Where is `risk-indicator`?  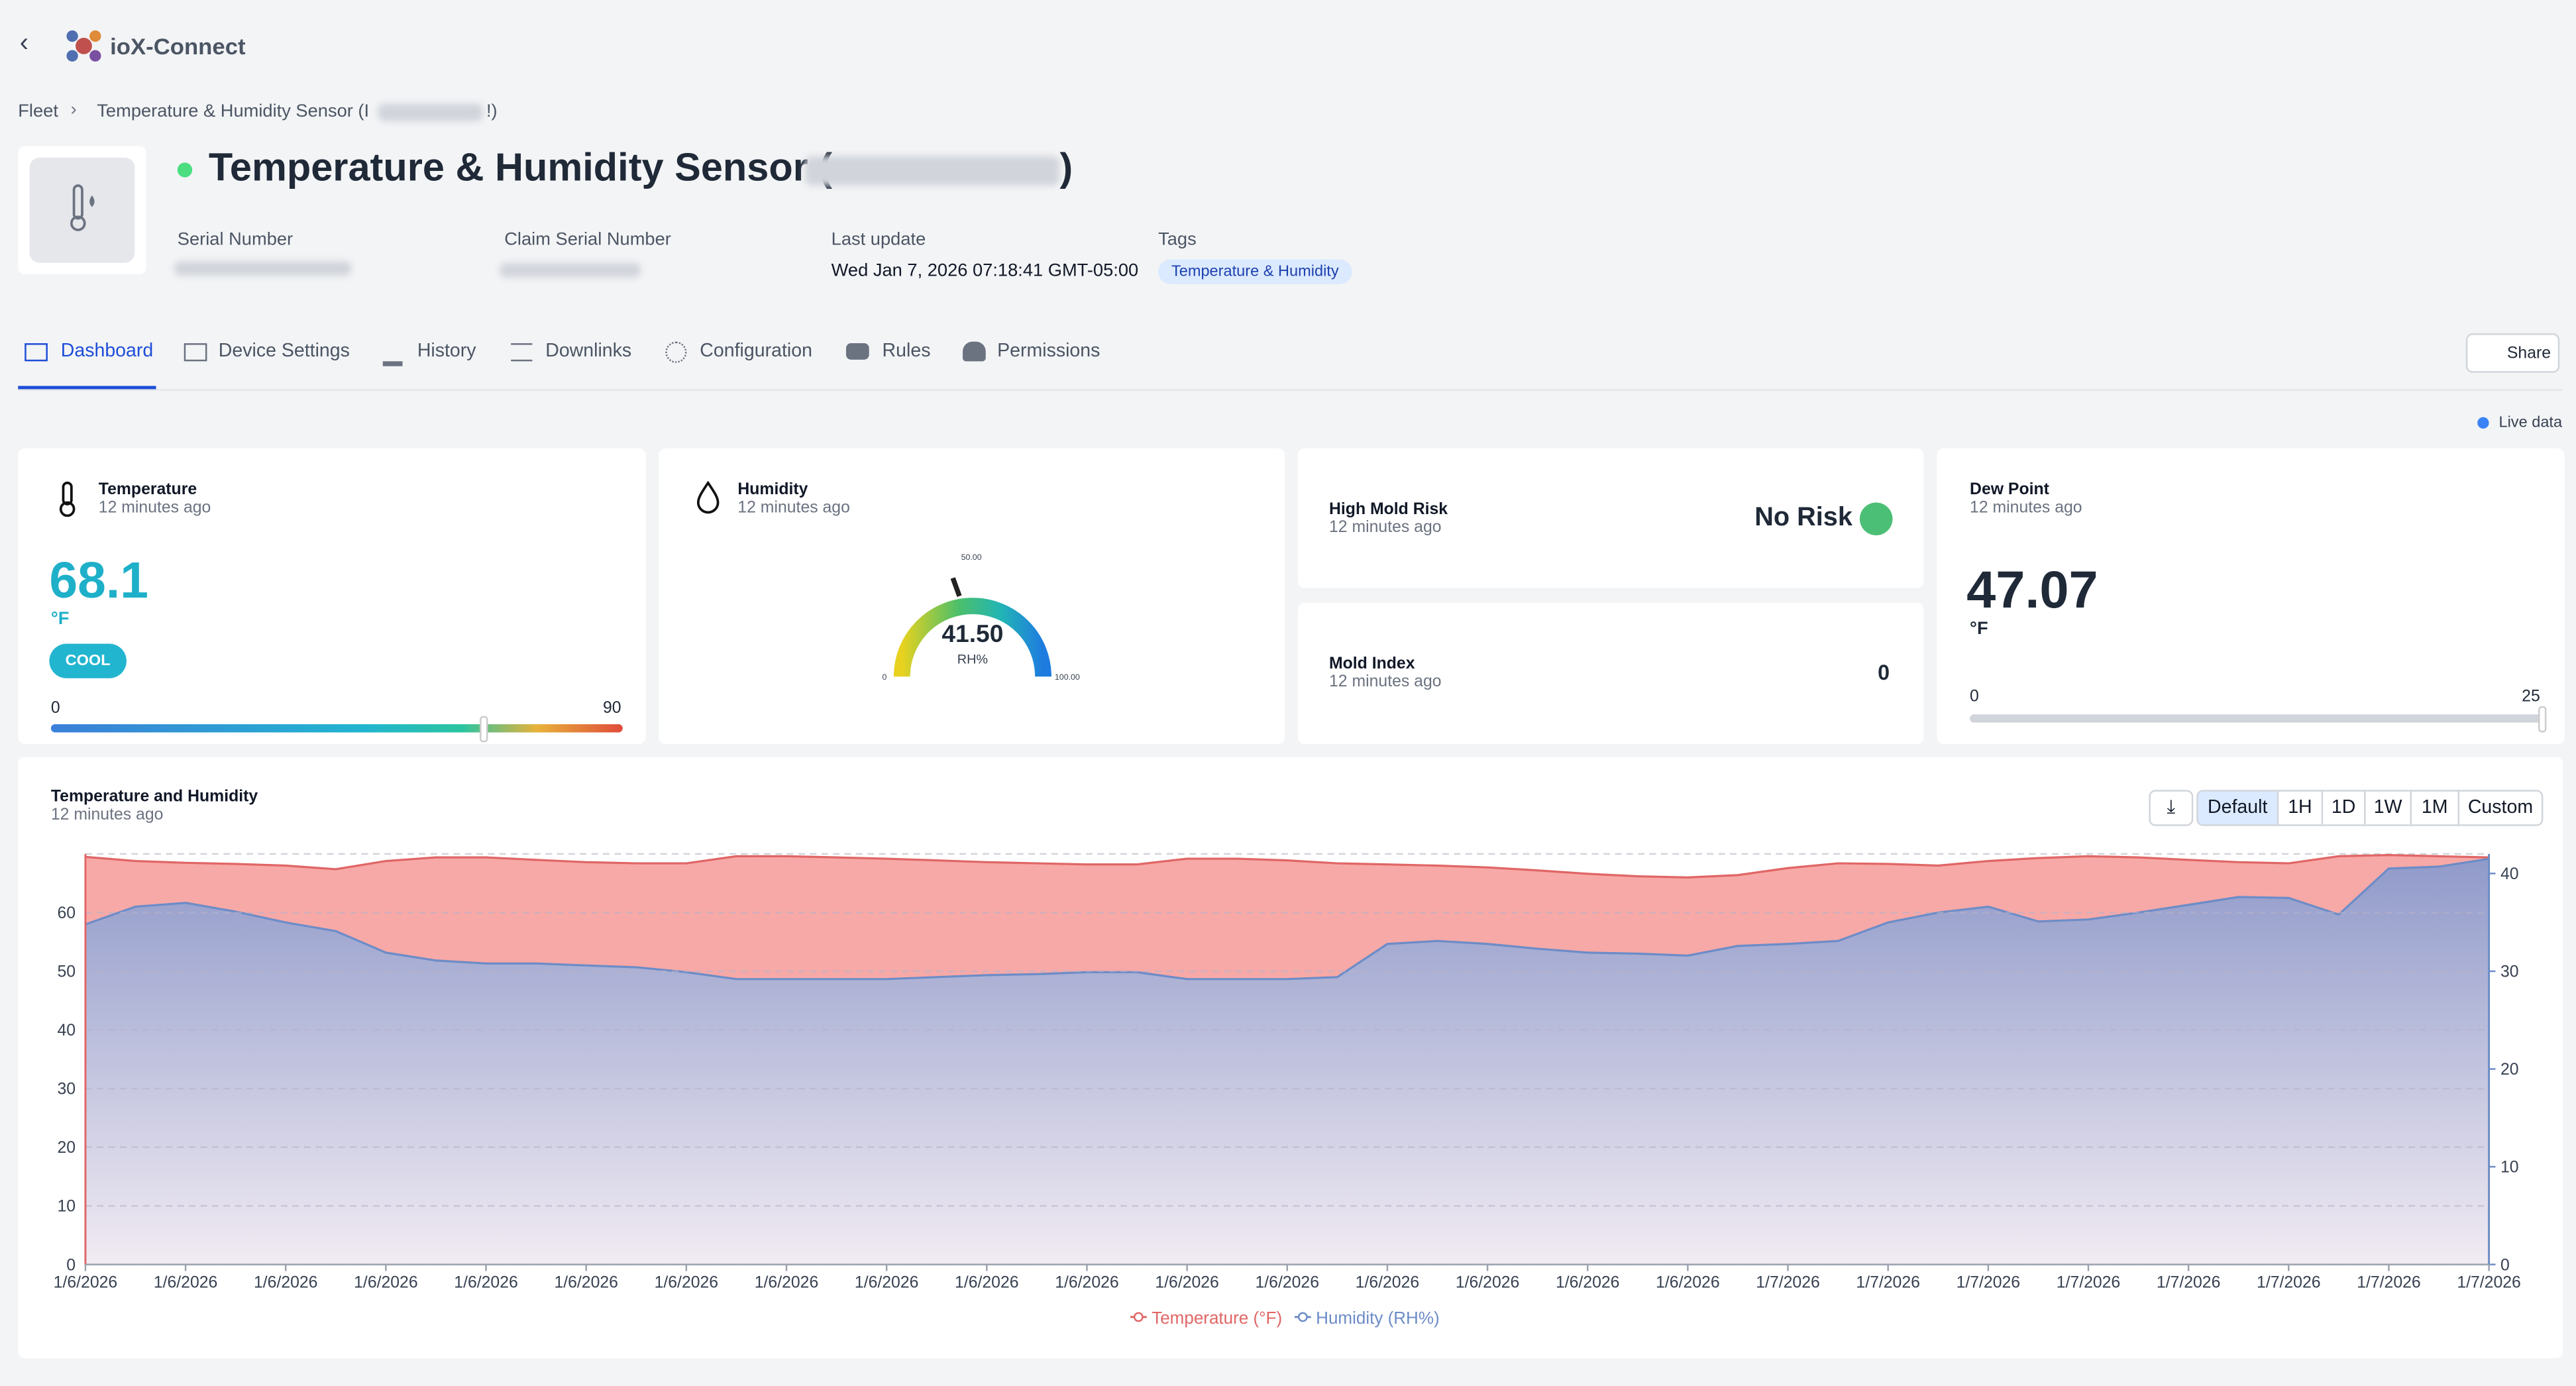 risk-indicator is located at coordinates (1876, 519).